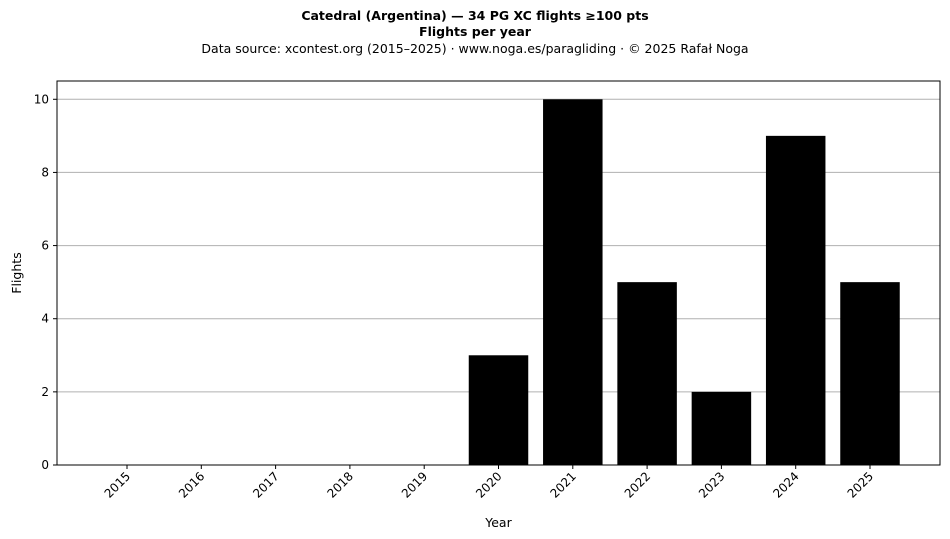  What do you see at coordinates (562, 484) in the screenshot?
I see `x-tick-label: 2021` at bounding box center [562, 484].